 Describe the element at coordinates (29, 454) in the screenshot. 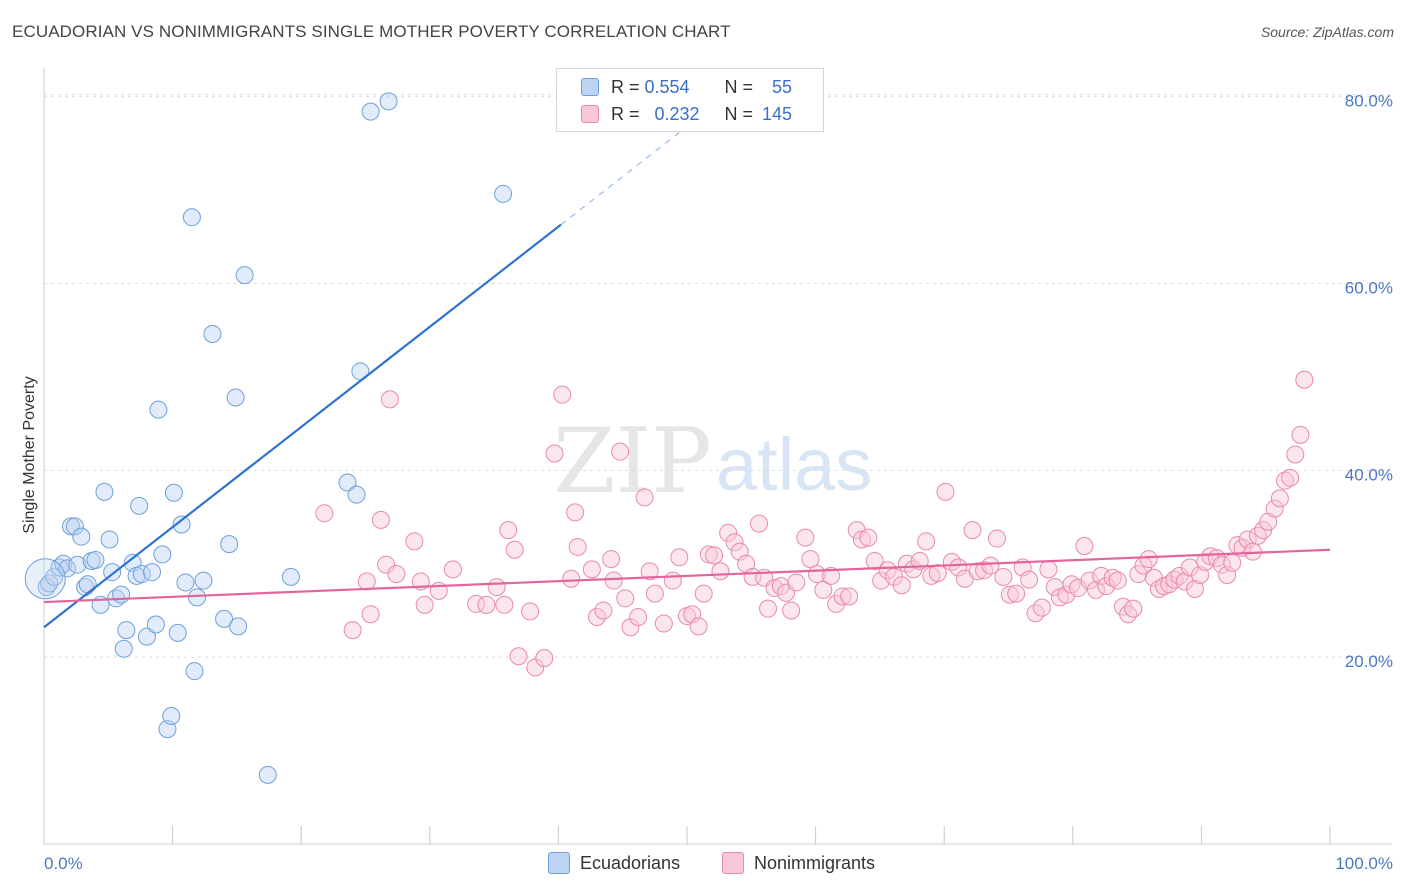

I see `y-axis-label: Single Mother Poverty` at that location.